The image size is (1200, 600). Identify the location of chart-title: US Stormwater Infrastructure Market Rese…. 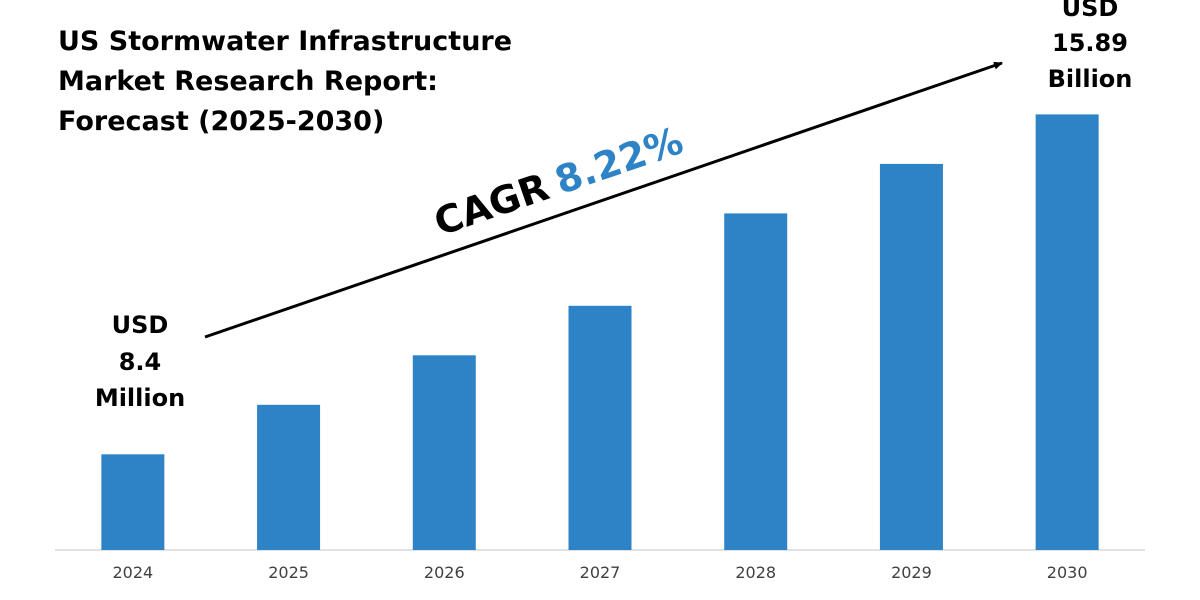
(318, 82).